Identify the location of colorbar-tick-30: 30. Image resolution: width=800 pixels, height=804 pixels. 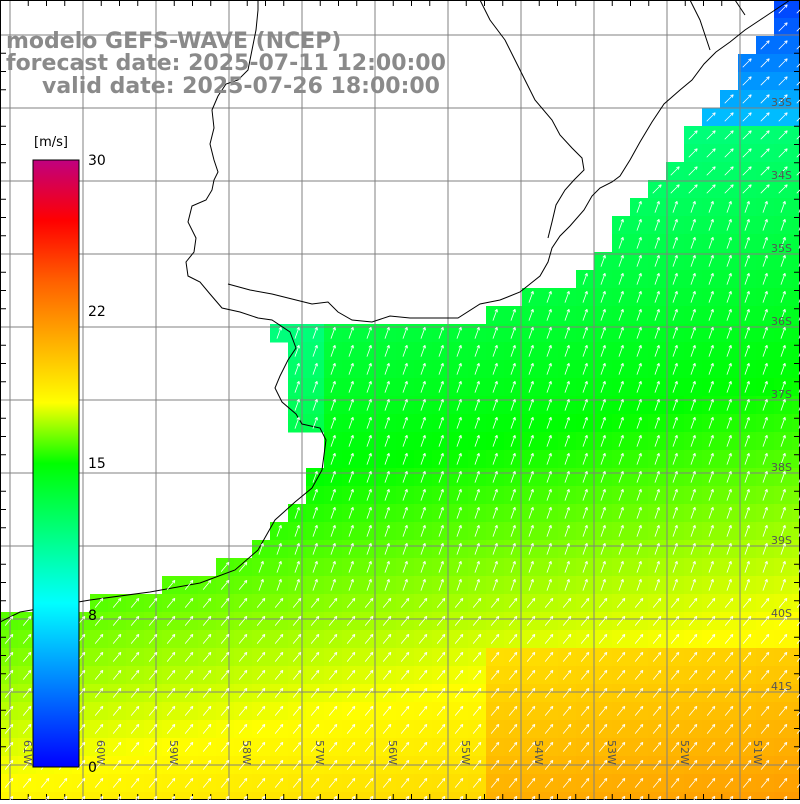
(97, 161).